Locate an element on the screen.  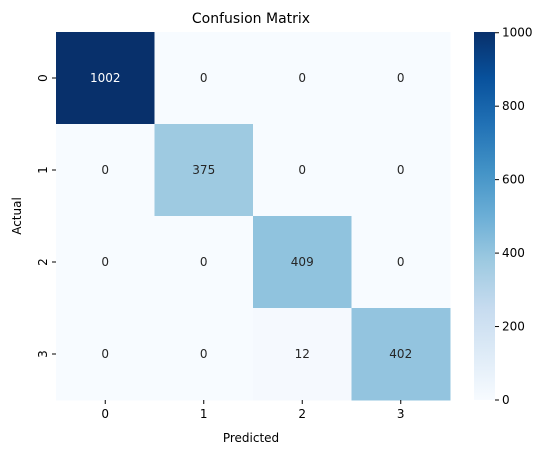
x-tick-label: 3 is located at coordinates (401, 414).